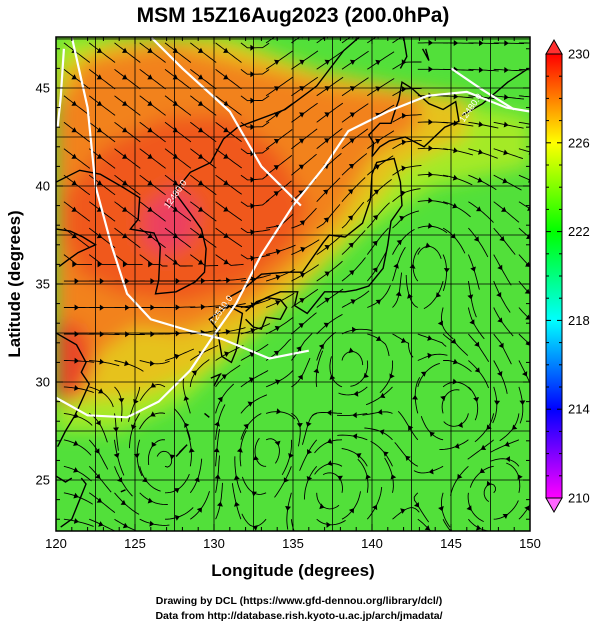 This screenshot has height=625, width=599. I want to click on x-tick-label: 125, so click(135, 543).